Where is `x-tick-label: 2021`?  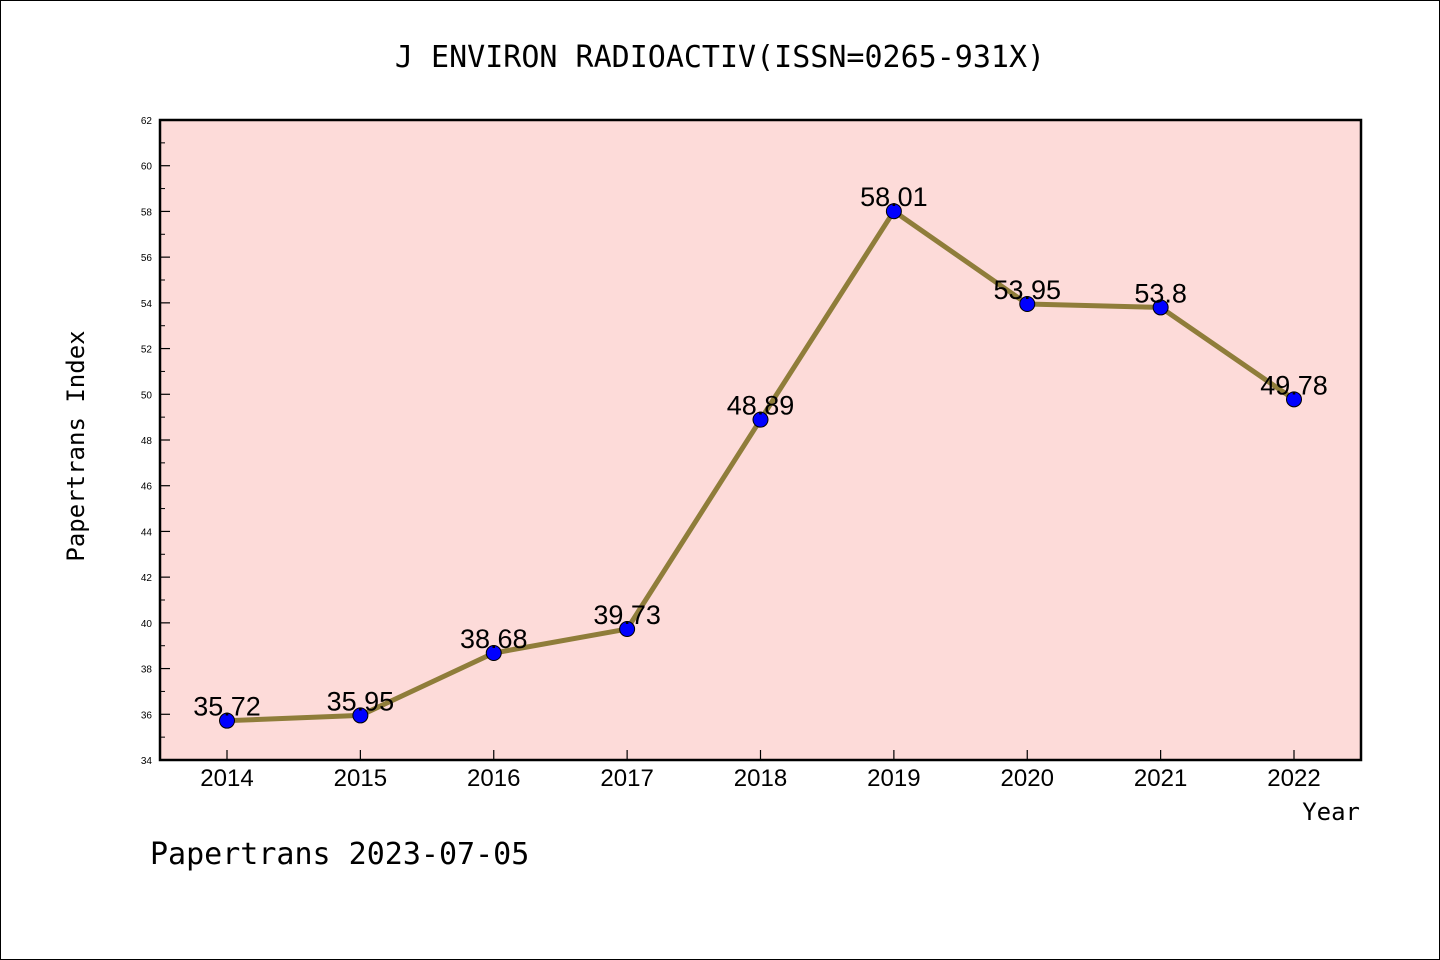 x-tick-label: 2021 is located at coordinates (1160, 778).